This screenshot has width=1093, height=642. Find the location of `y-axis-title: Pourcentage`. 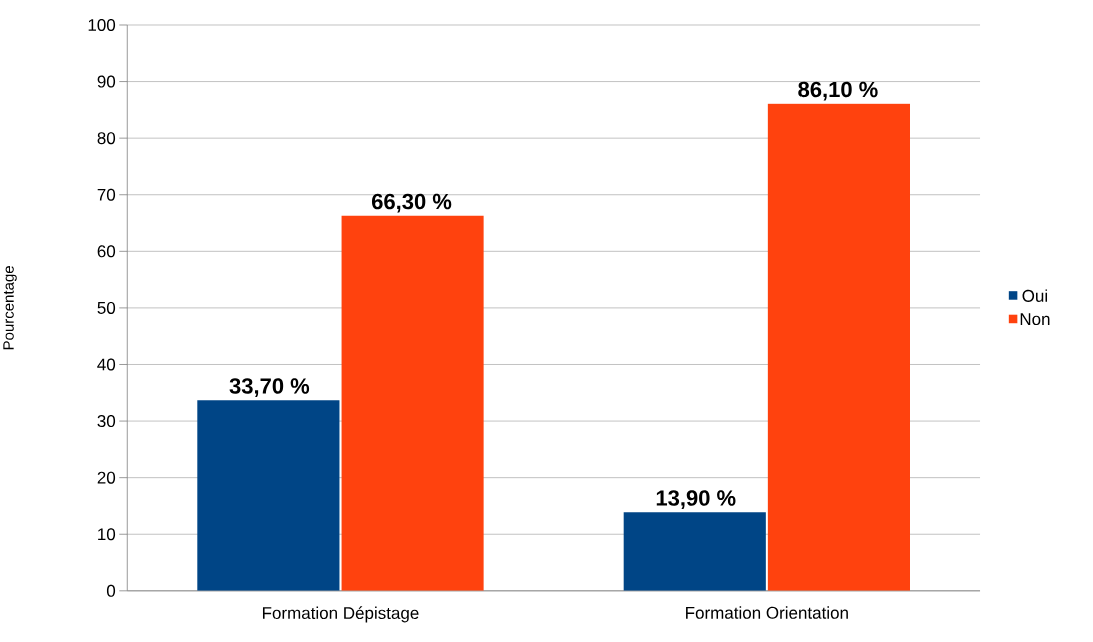

y-axis-title: Pourcentage is located at coordinates (10, 308).